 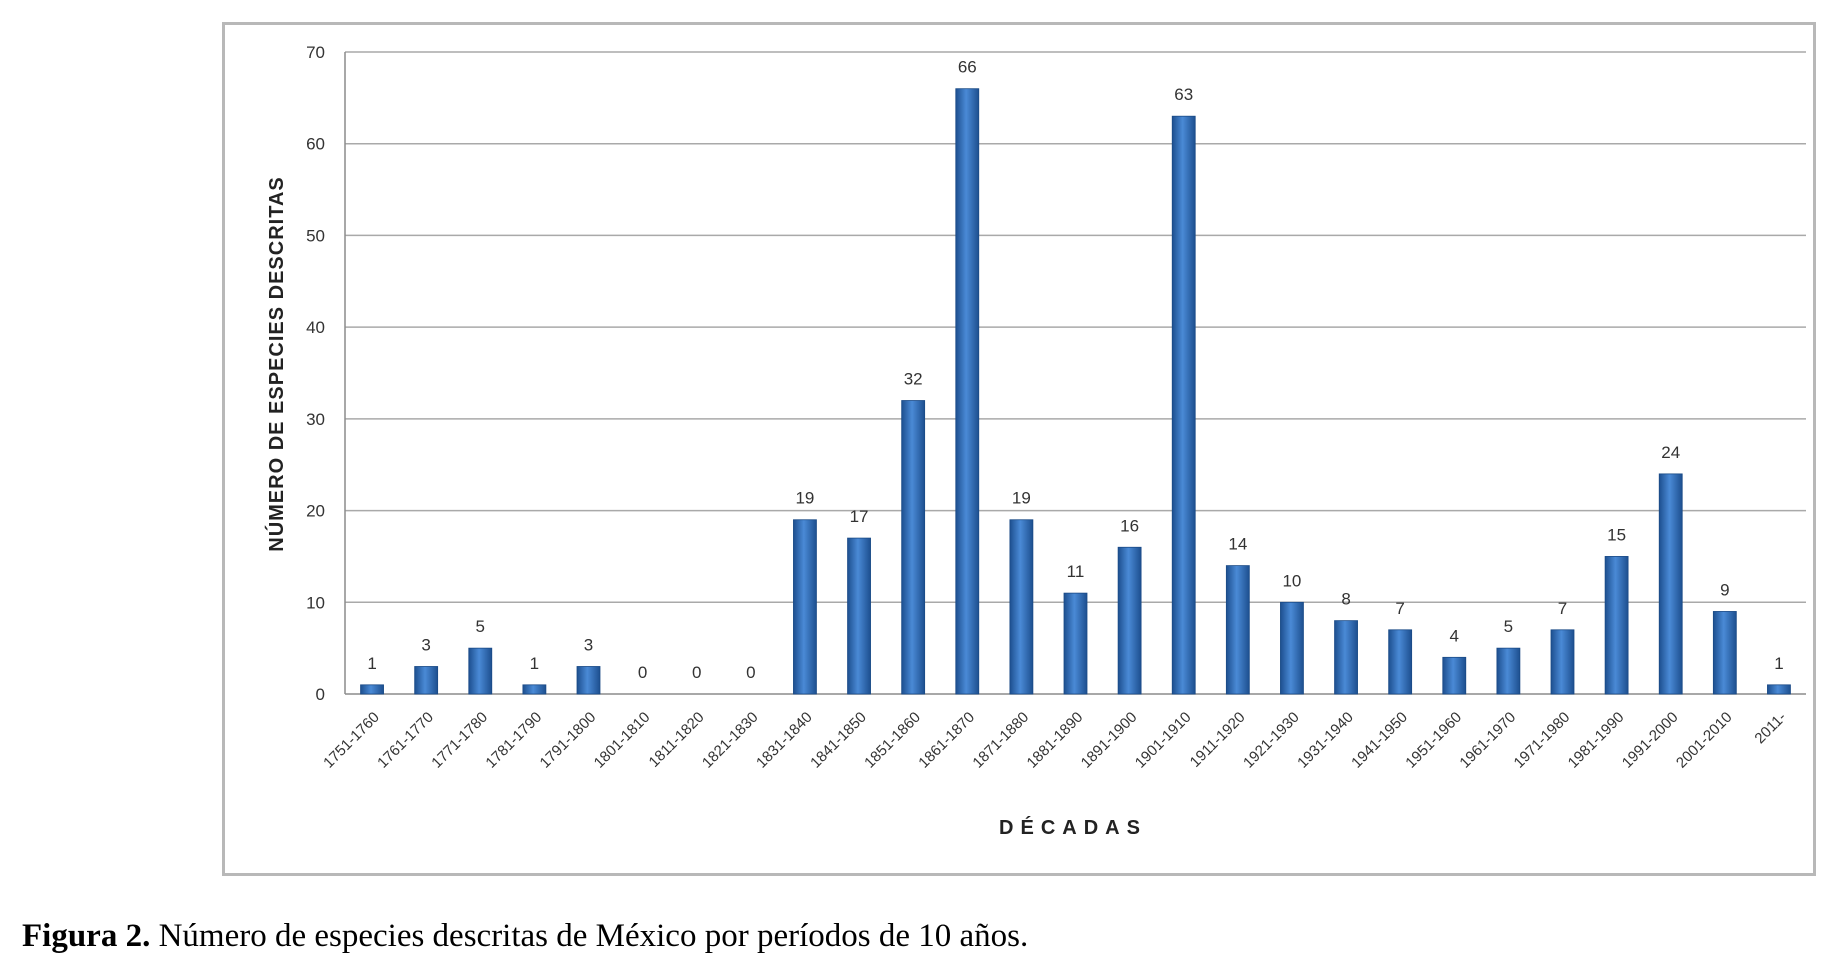 What do you see at coordinates (1271, 740) in the screenshot?
I see `x-tick-label: 1921-1930` at bounding box center [1271, 740].